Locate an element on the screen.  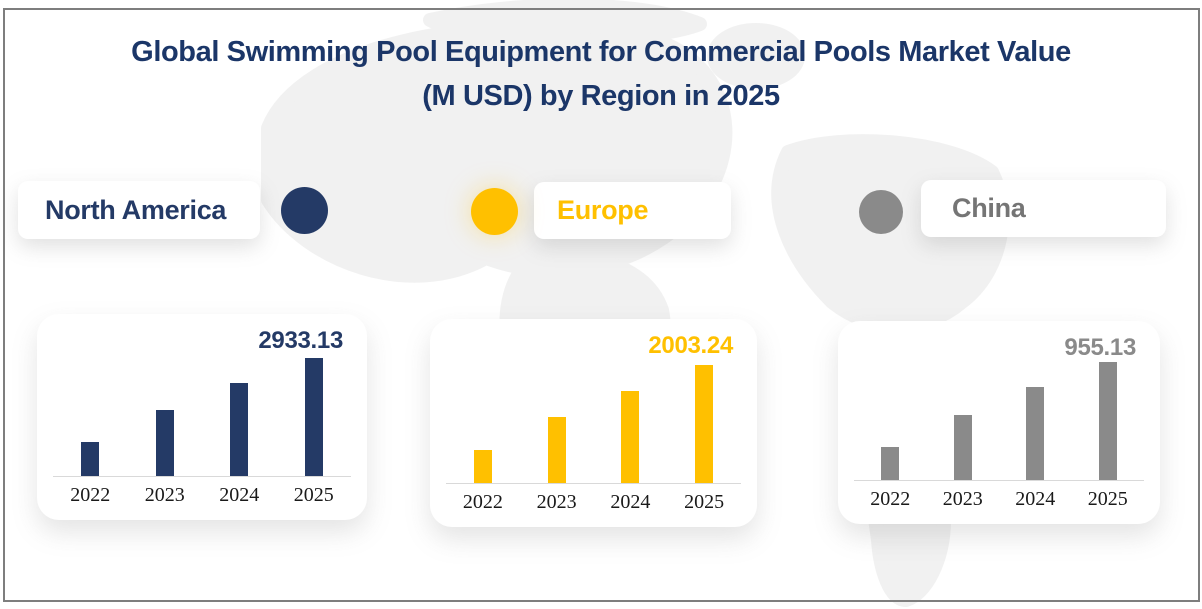
china-marker-circle is located at coordinates (881, 212).